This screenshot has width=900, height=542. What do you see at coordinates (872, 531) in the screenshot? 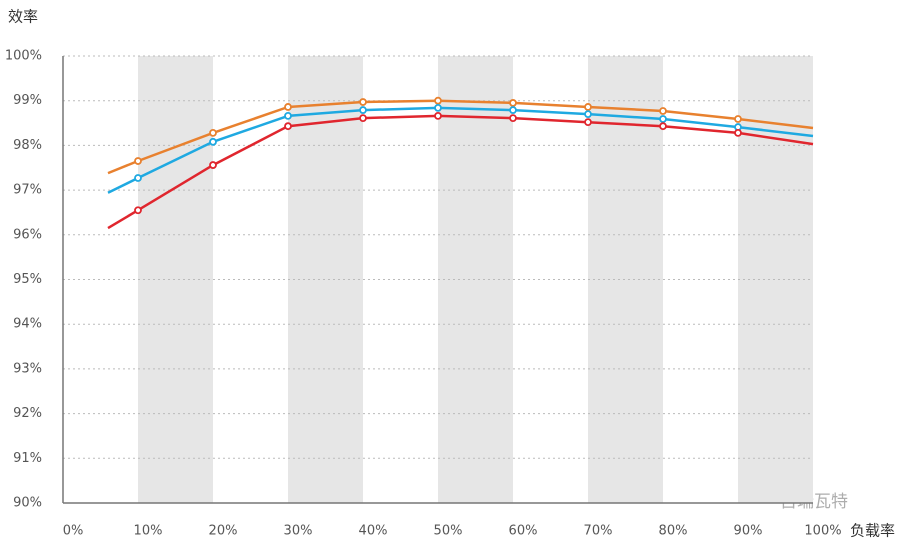
I see `x-axis-label: 负载率` at bounding box center [872, 531].